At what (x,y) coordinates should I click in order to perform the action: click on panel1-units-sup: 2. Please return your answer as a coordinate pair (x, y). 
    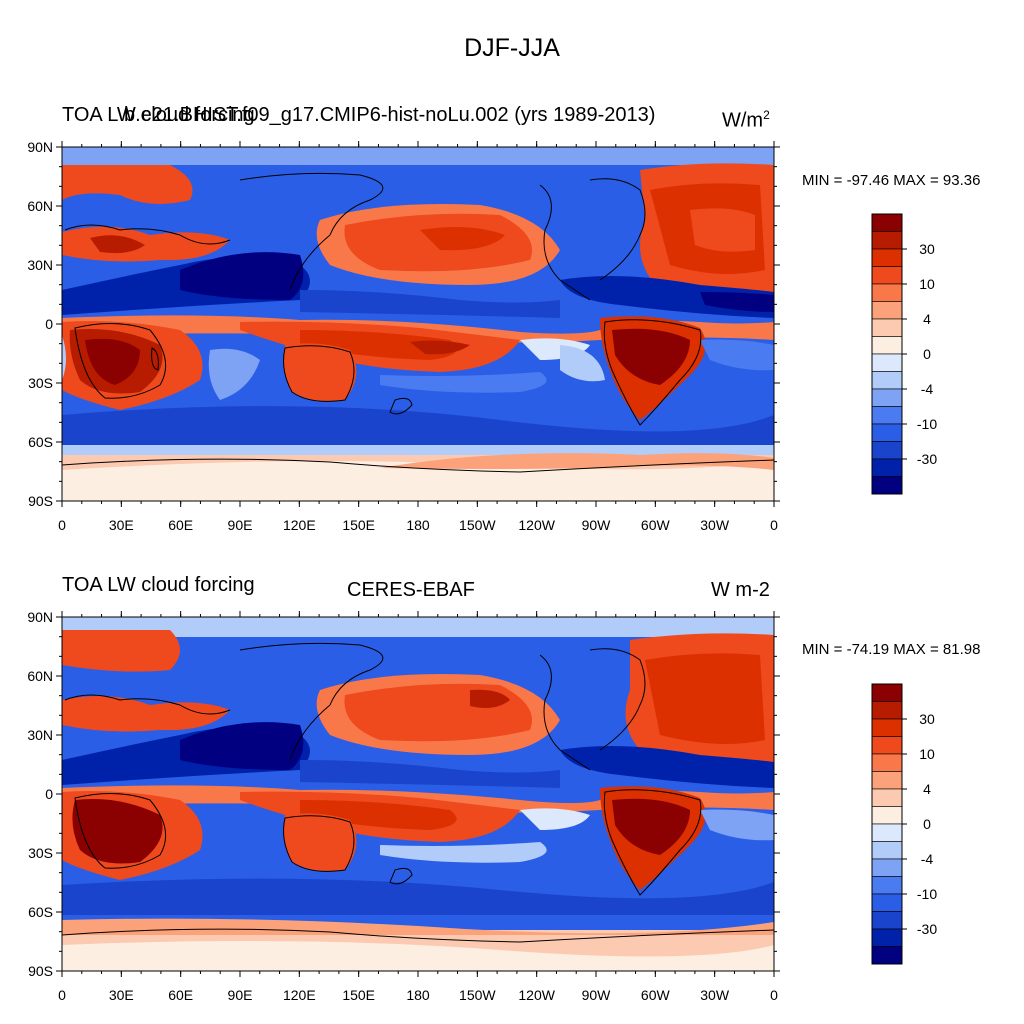
    Looking at the image, I should click on (766, 115).